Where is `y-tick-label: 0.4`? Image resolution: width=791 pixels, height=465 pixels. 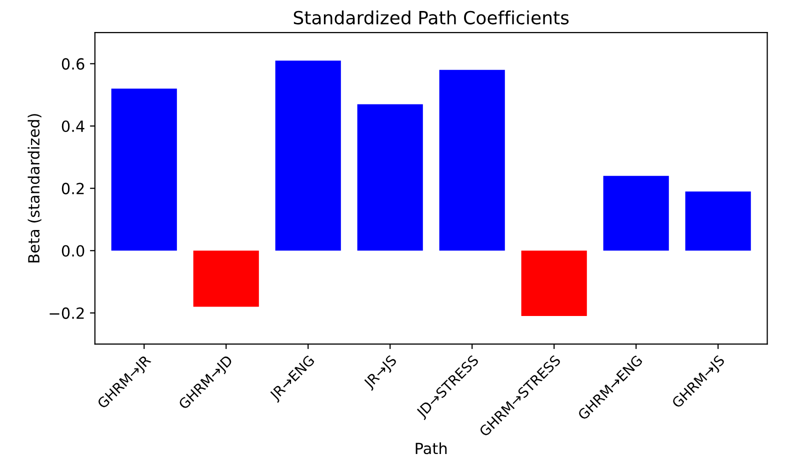
y-tick-label: 0.4 is located at coordinates (73, 126).